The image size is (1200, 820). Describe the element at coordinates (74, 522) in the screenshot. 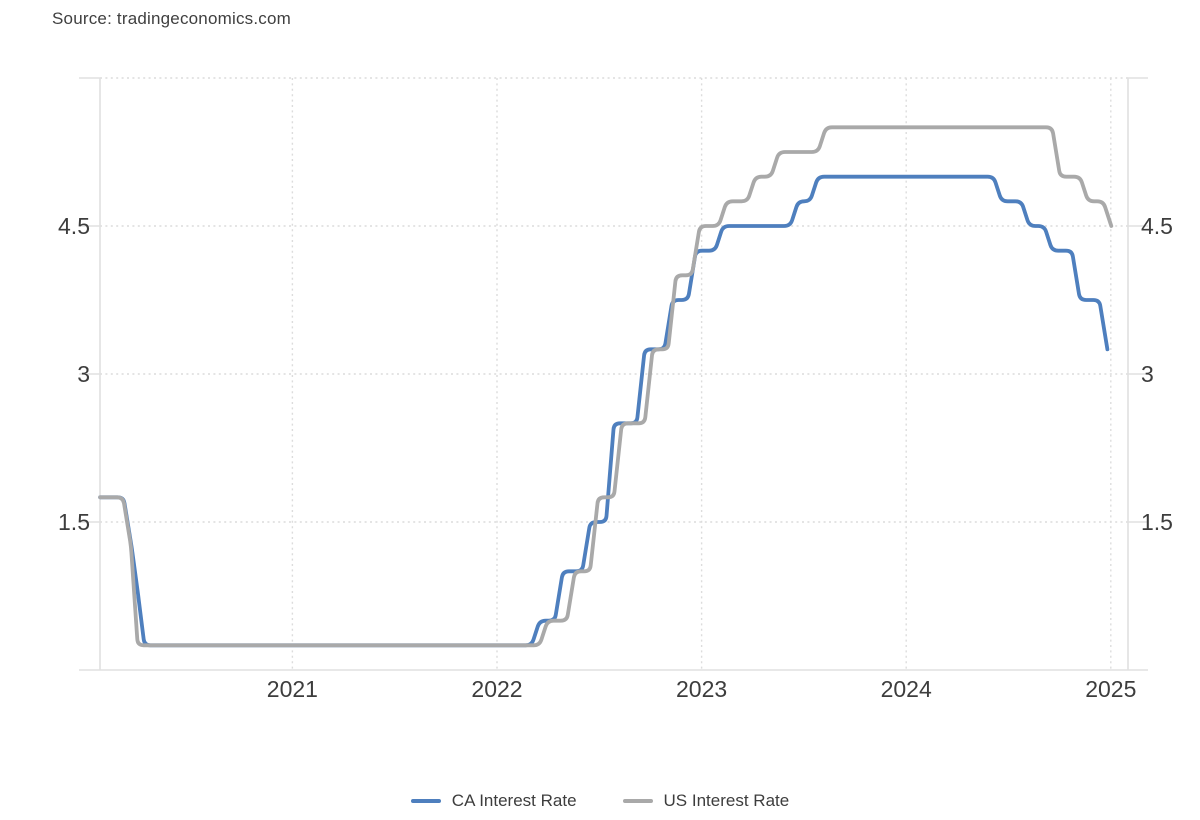

I see `y-axis-label-left: 1.5` at that location.